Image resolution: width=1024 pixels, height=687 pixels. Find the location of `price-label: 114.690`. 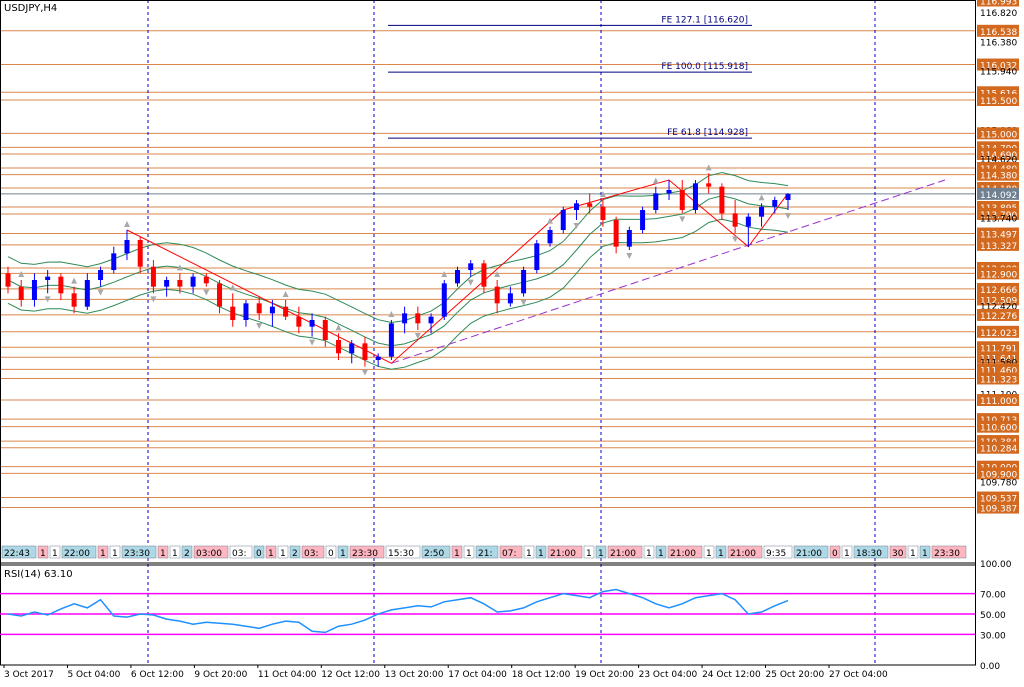

price-label: 114.690 is located at coordinates (998, 156).